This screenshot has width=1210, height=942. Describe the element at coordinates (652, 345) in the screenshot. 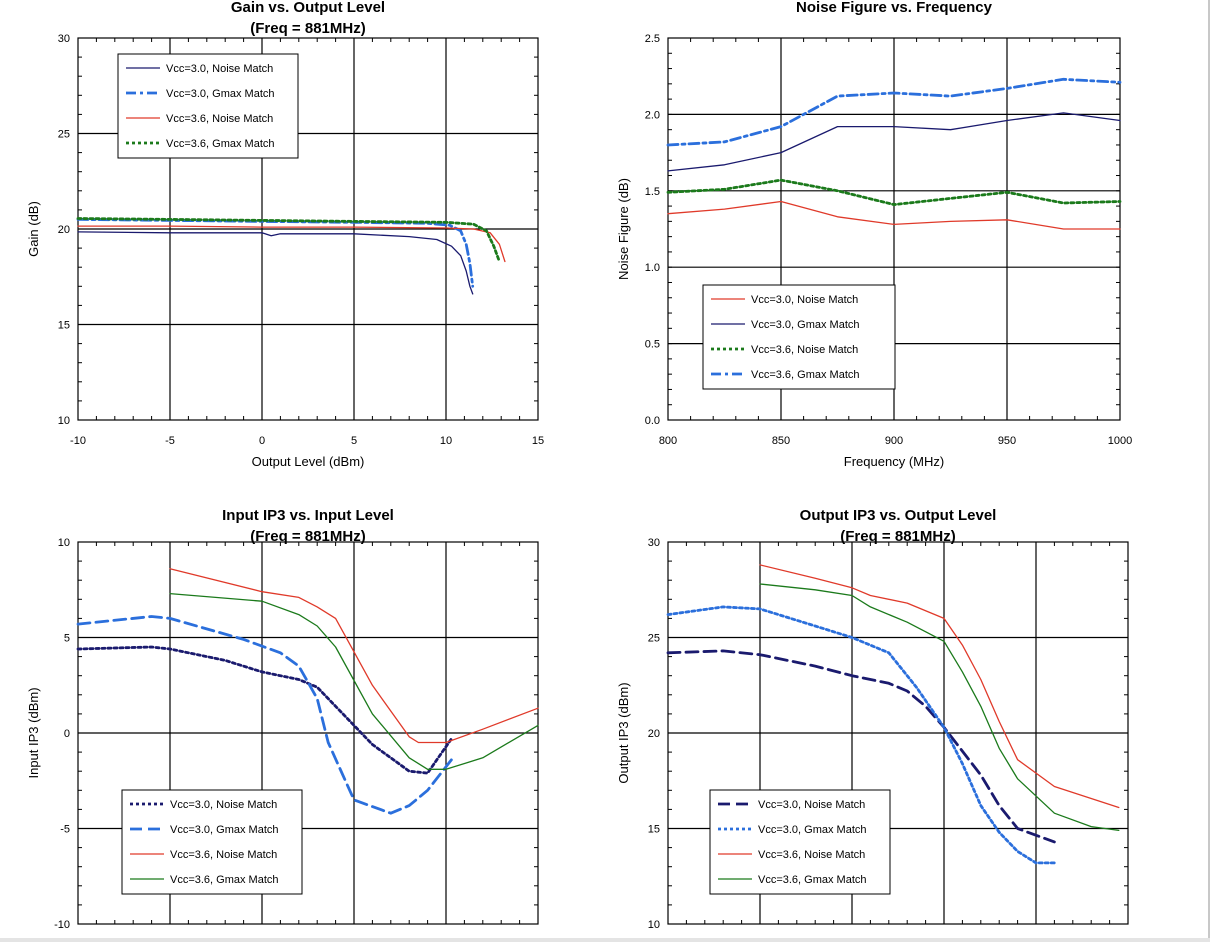

I see `y-tick-label: 0.5` at that location.